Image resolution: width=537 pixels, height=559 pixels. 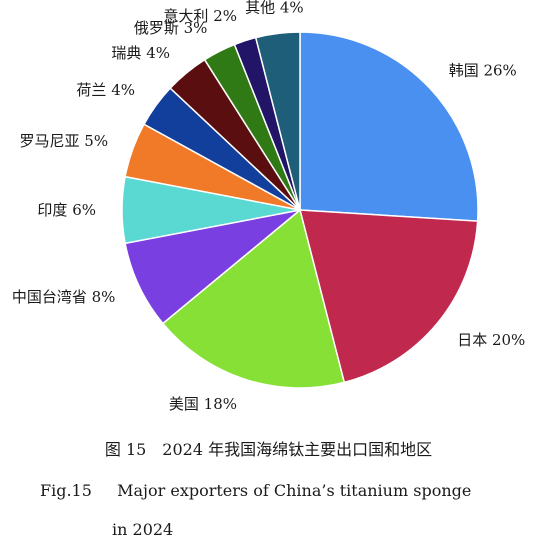 What do you see at coordinates (171, 28) in the screenshot?
I see `slice-label: 俄罗斯 3%` at bounding box center [171, 28].